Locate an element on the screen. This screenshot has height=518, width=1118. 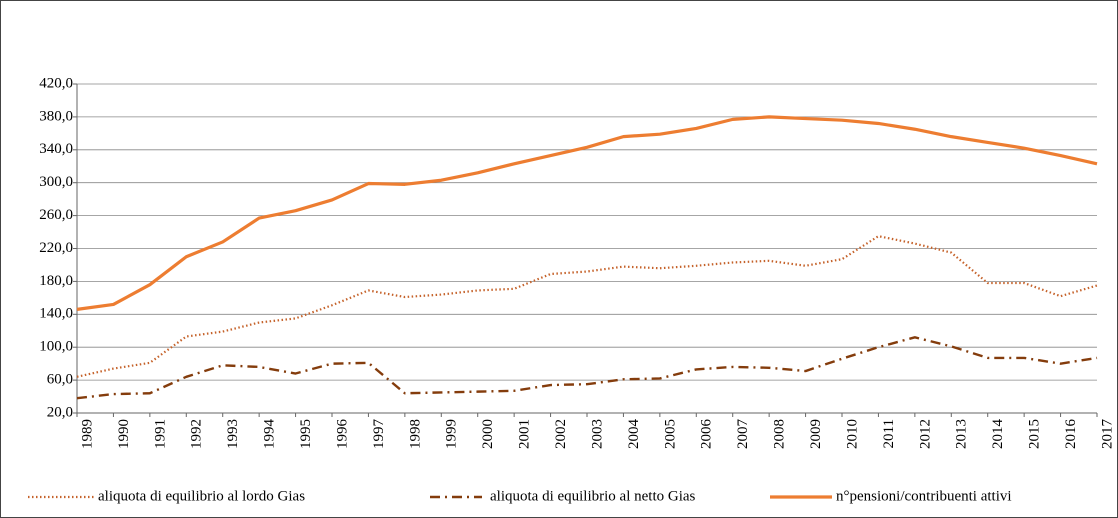
y-tick-label: 220,0 is located at coordinates (56, 248).